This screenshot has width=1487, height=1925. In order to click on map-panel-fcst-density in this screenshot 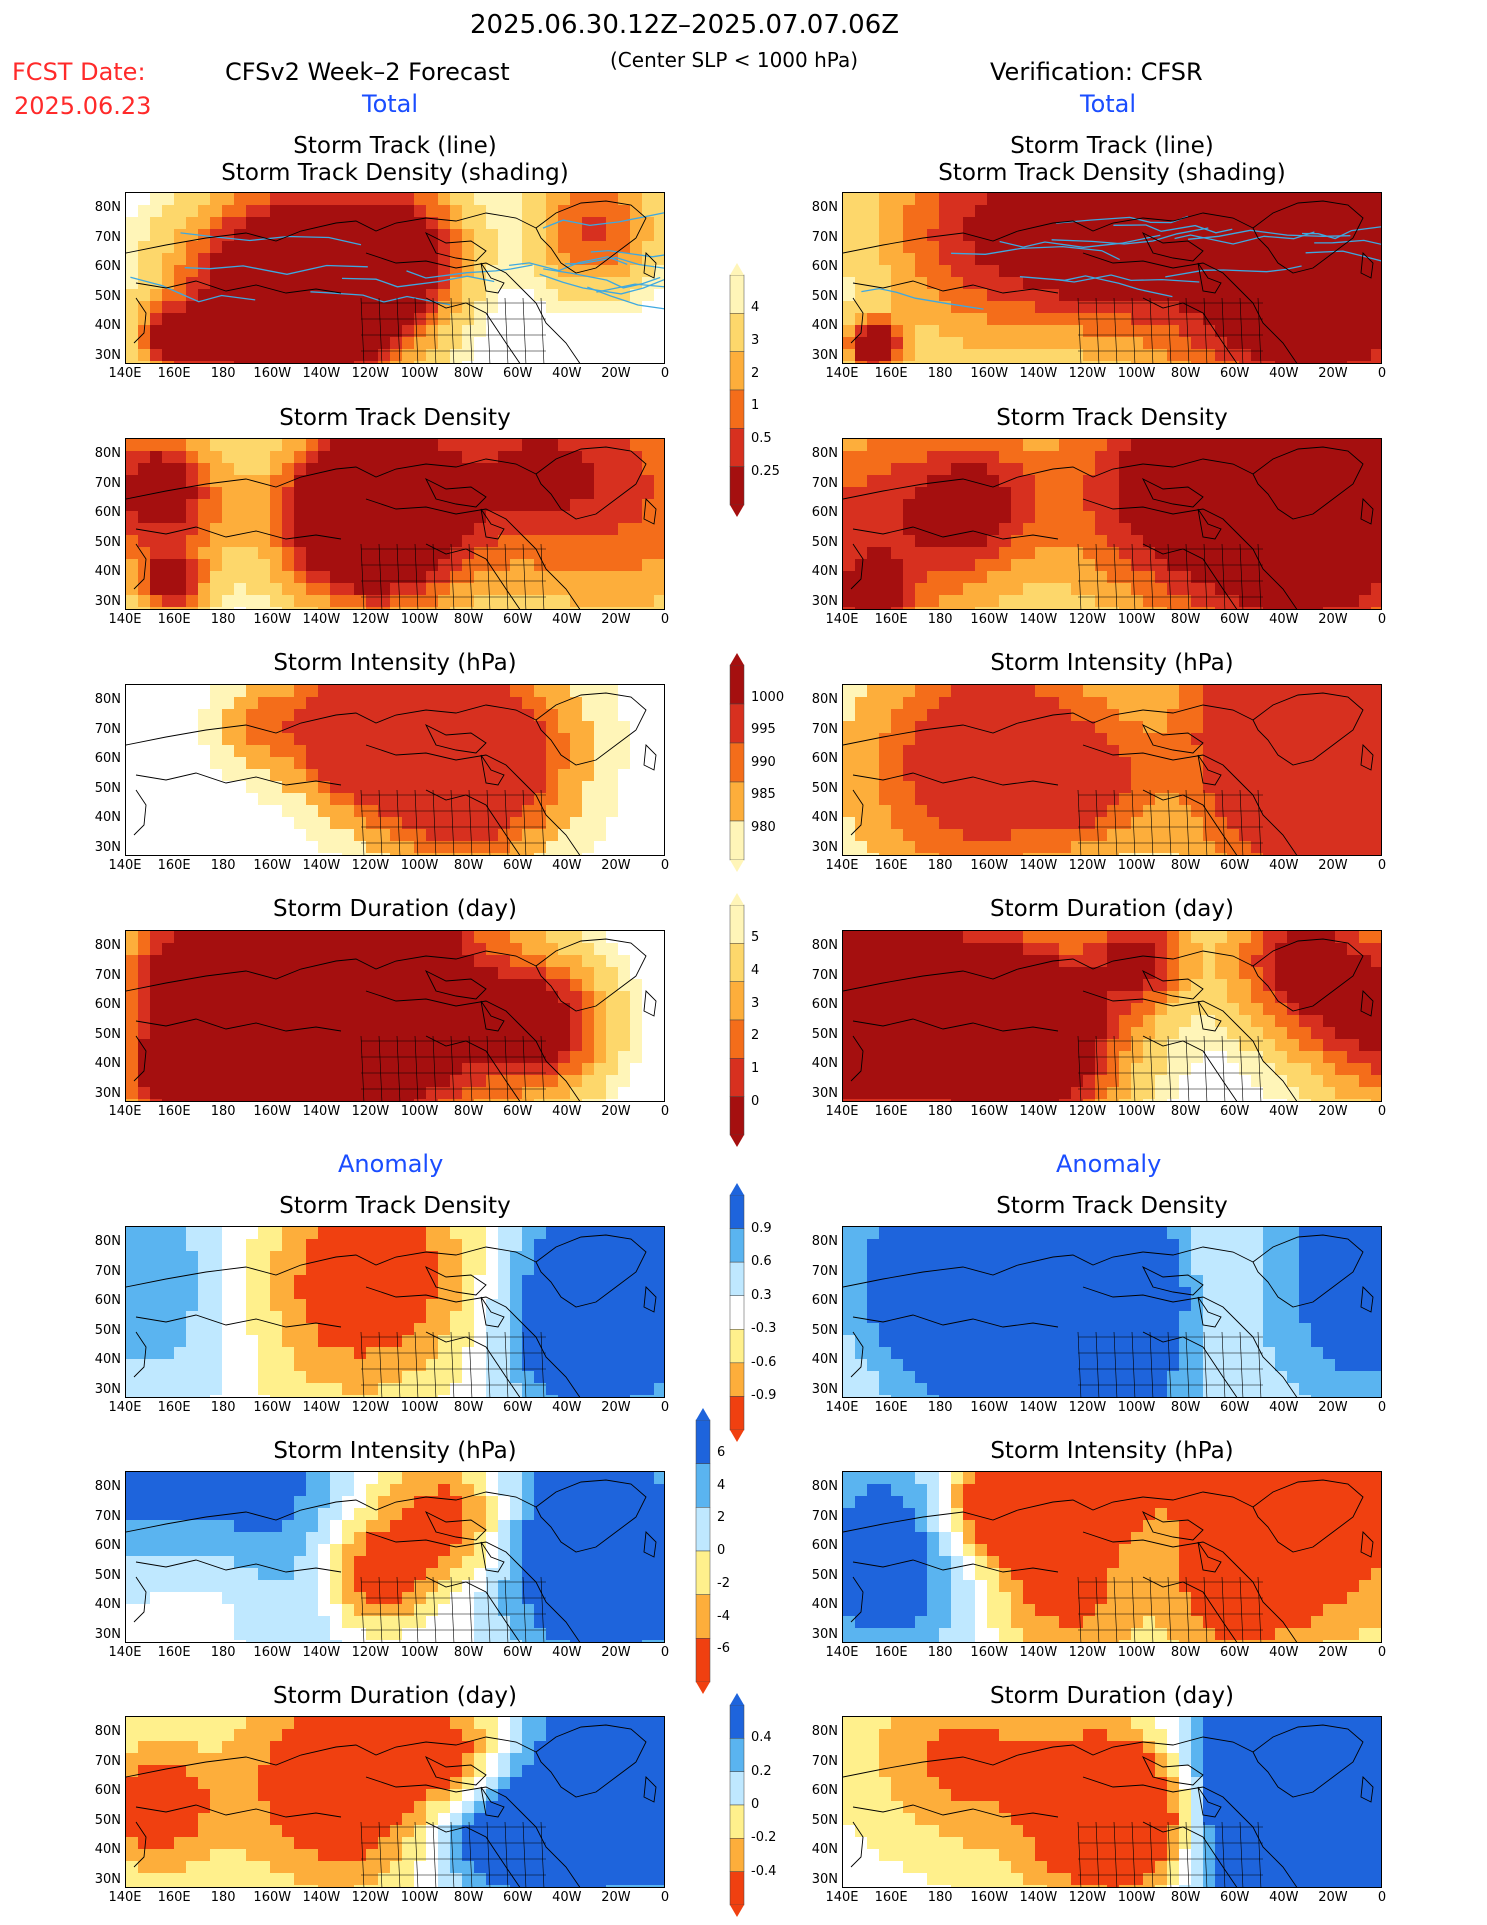, I will do `click(395, 524)`.